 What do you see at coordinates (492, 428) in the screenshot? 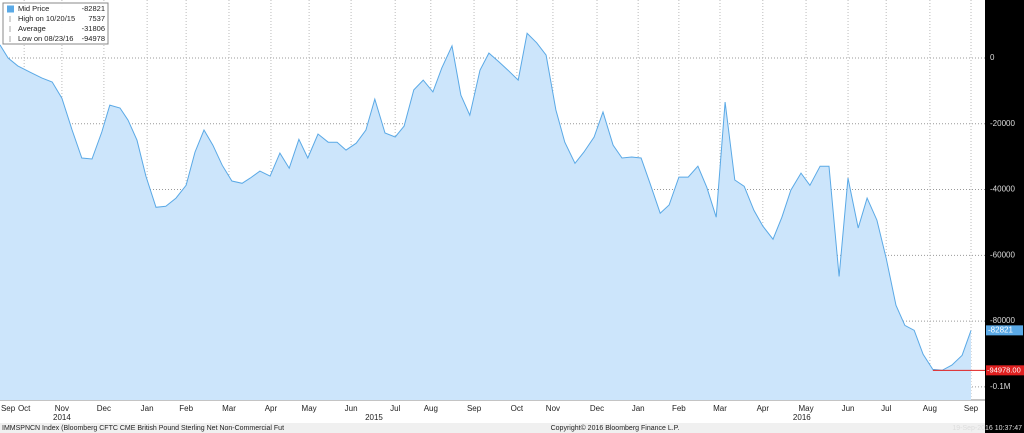
I see `footer-bar` at bounding box center [492, 428].